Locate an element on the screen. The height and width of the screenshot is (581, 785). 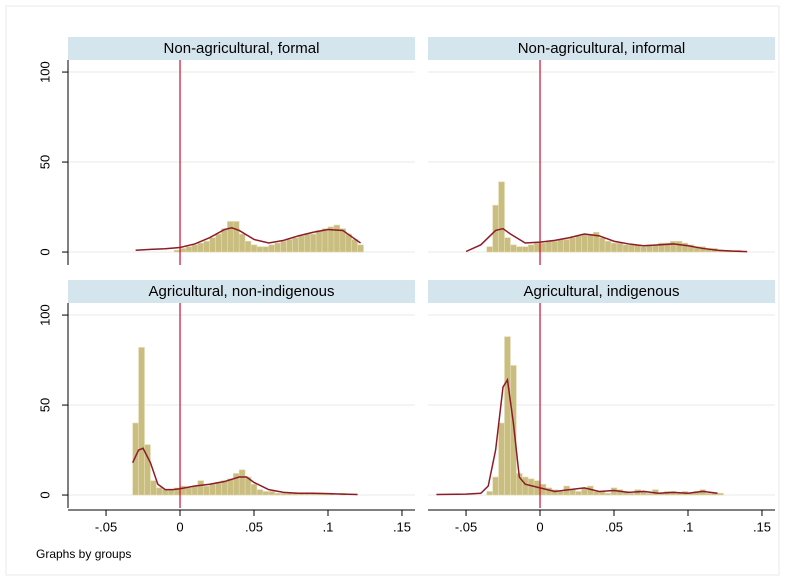
panel-title: Non-agricultural, informal is located at coordinates (602, 48).